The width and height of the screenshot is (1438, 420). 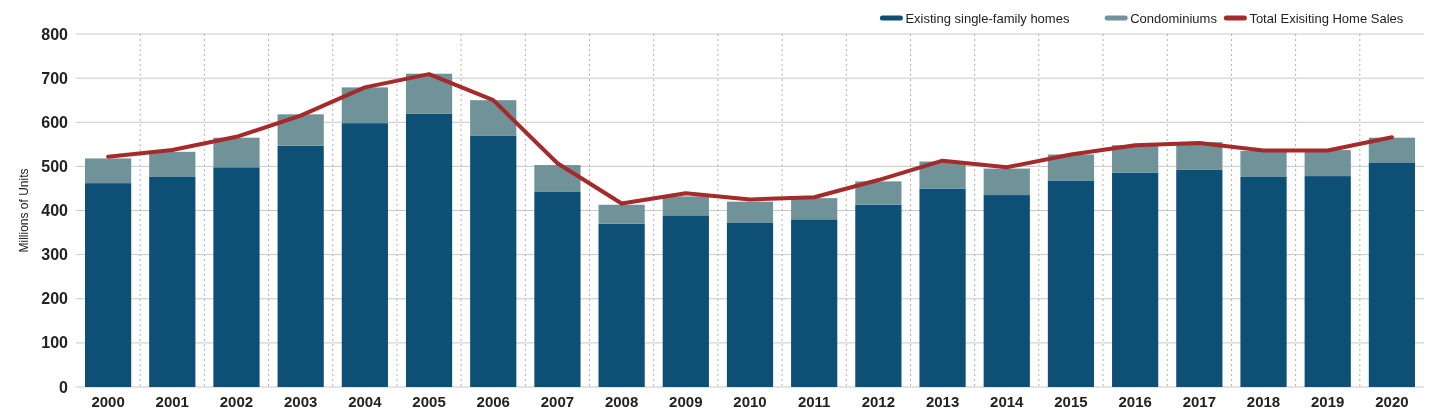 I want to click on y-tick-label: 300, so click(x=55, y=255).